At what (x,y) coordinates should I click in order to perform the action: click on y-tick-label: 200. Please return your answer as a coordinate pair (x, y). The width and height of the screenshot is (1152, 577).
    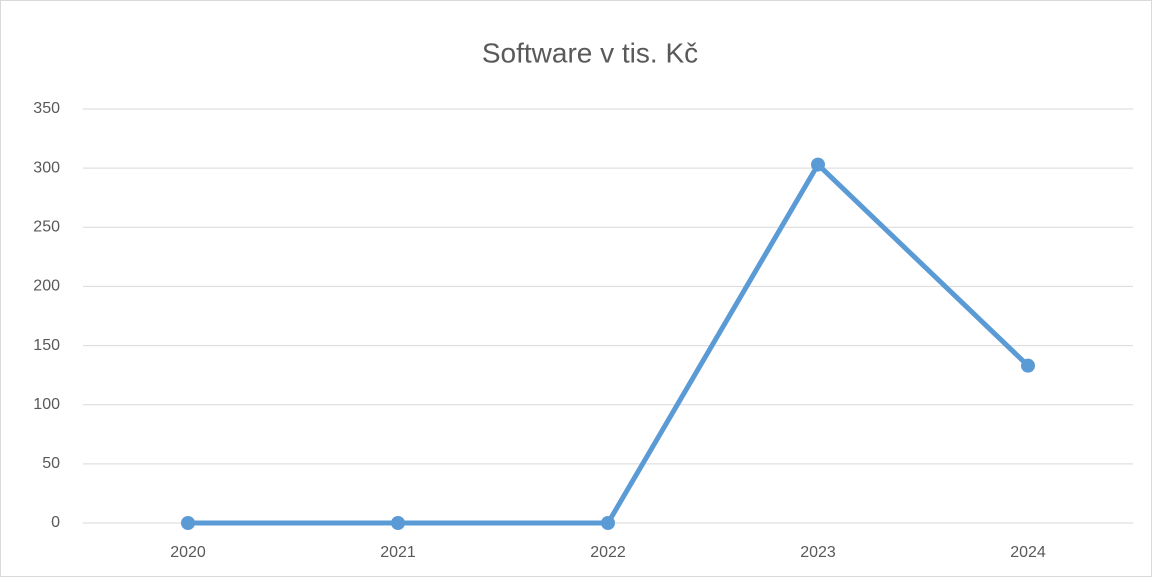
    Looking at the image, I should click on (46, 286).